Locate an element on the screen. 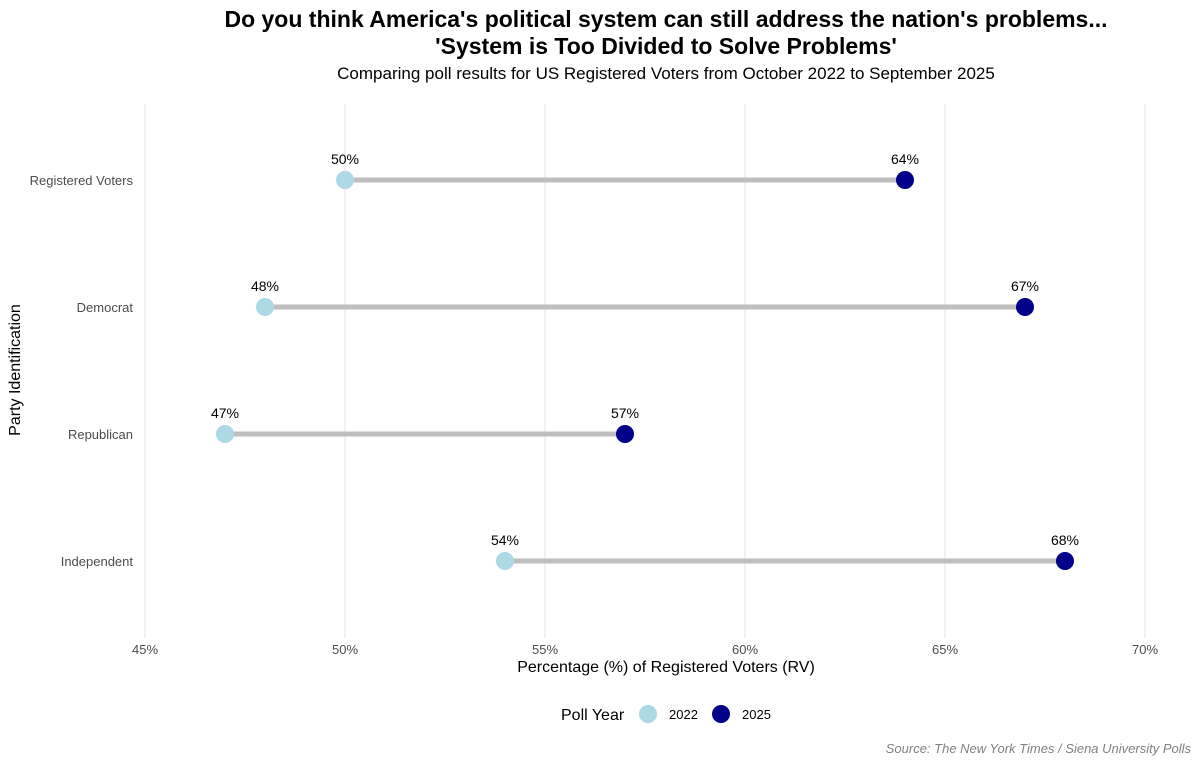  category-label: Democrat is located at coordinates (105, 307).